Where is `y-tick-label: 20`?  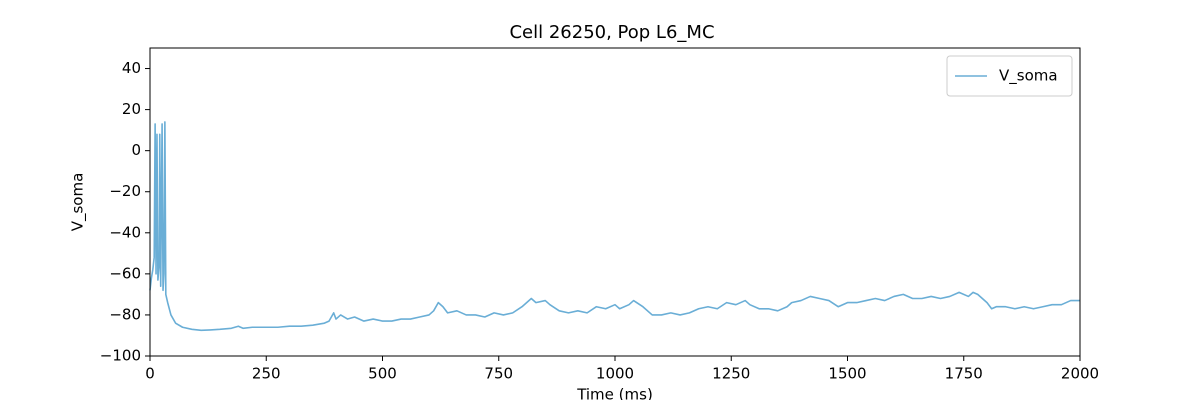 y-tick-label: 20 is located at coordinates (131, 109).